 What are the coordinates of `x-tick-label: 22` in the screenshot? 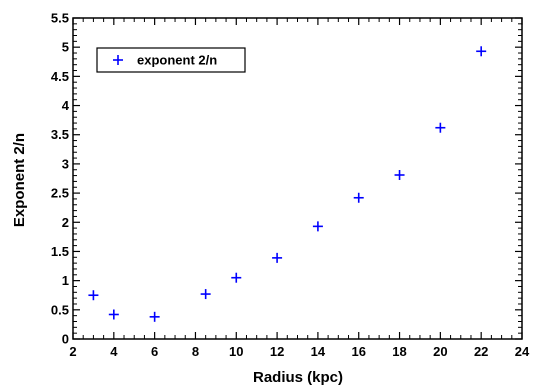 It's located at (481, 351).